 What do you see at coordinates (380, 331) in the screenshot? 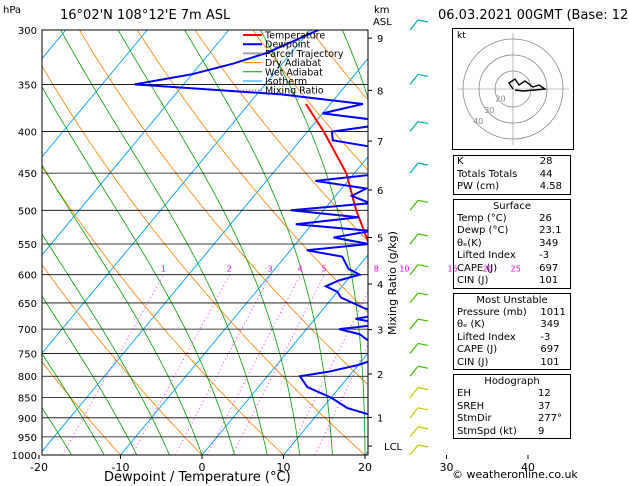
I see `km-tick-label: 3` at bounding box center [380, 331].